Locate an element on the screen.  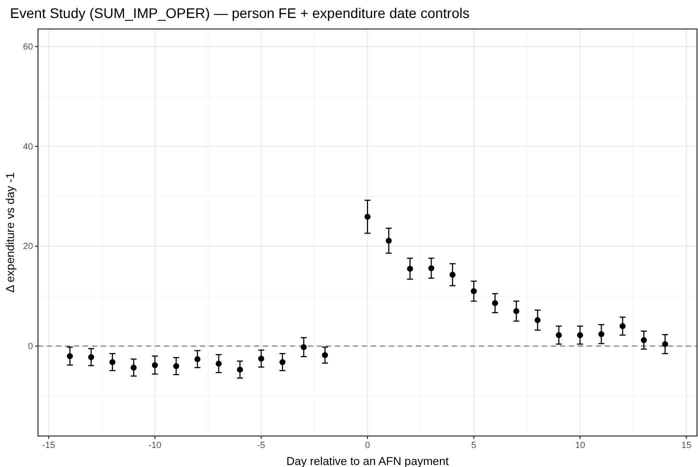
x-tick-label: 15 is located at coordinates (686, 445).